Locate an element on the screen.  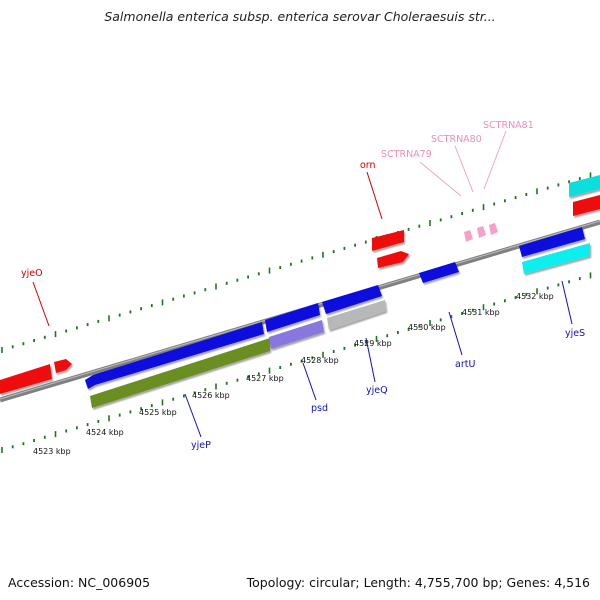
yjeO-gene is located at coordinates (36, 376).